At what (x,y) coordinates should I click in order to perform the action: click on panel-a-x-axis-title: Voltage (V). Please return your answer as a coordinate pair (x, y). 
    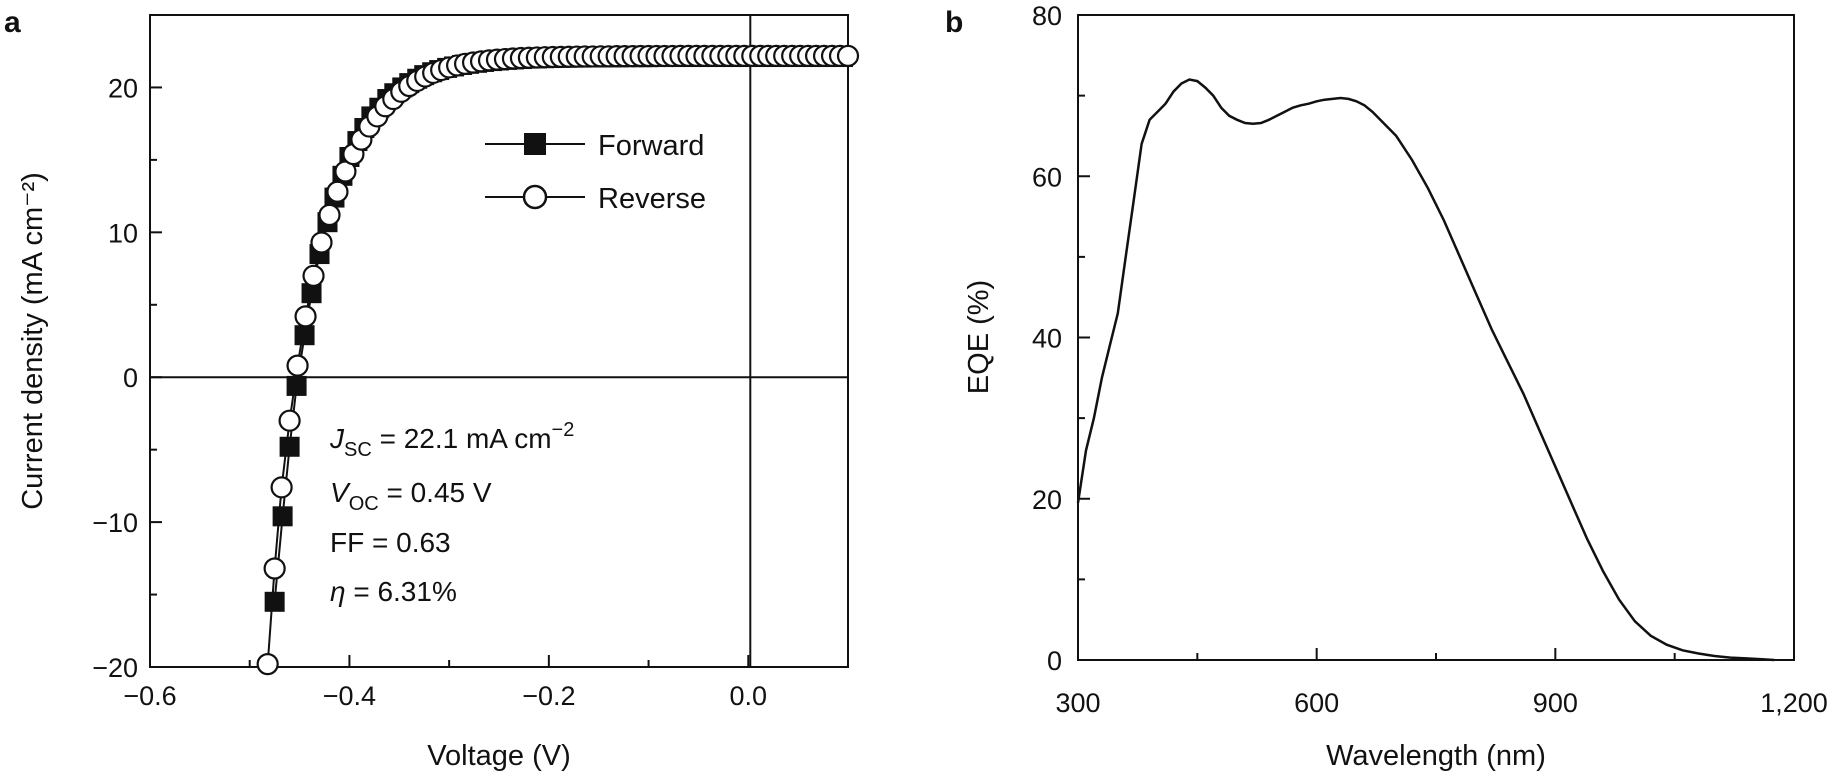
    Looking at the image, I should click on (498, 756).